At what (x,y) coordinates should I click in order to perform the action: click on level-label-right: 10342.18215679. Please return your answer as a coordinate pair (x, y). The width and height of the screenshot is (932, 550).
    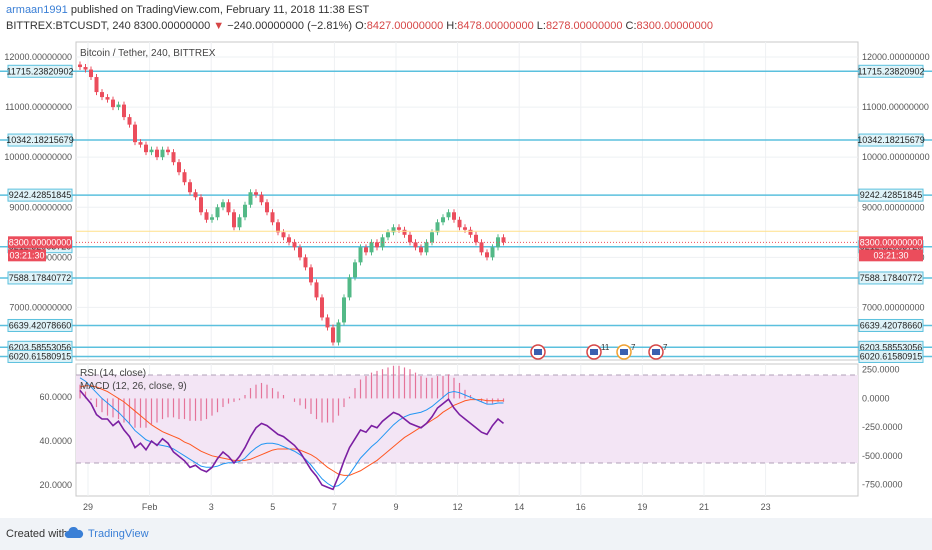
    Looking at the image, I should click on (891, 140).